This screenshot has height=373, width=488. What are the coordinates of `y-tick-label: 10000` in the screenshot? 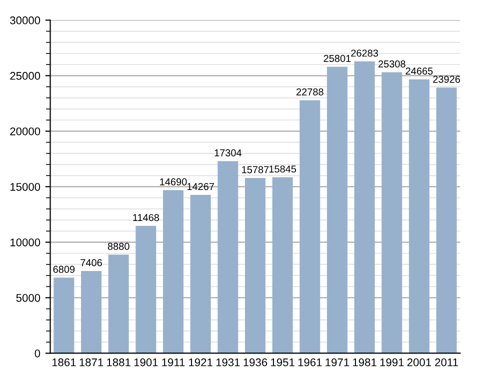 It's located at (25, 242).